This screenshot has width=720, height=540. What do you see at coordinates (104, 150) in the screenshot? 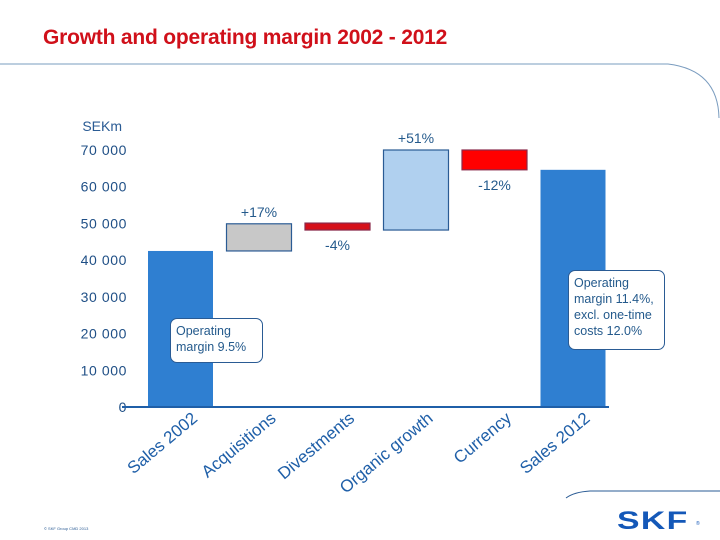
I see `y-tick-label: 70 000` at bounding box center [104, 150].